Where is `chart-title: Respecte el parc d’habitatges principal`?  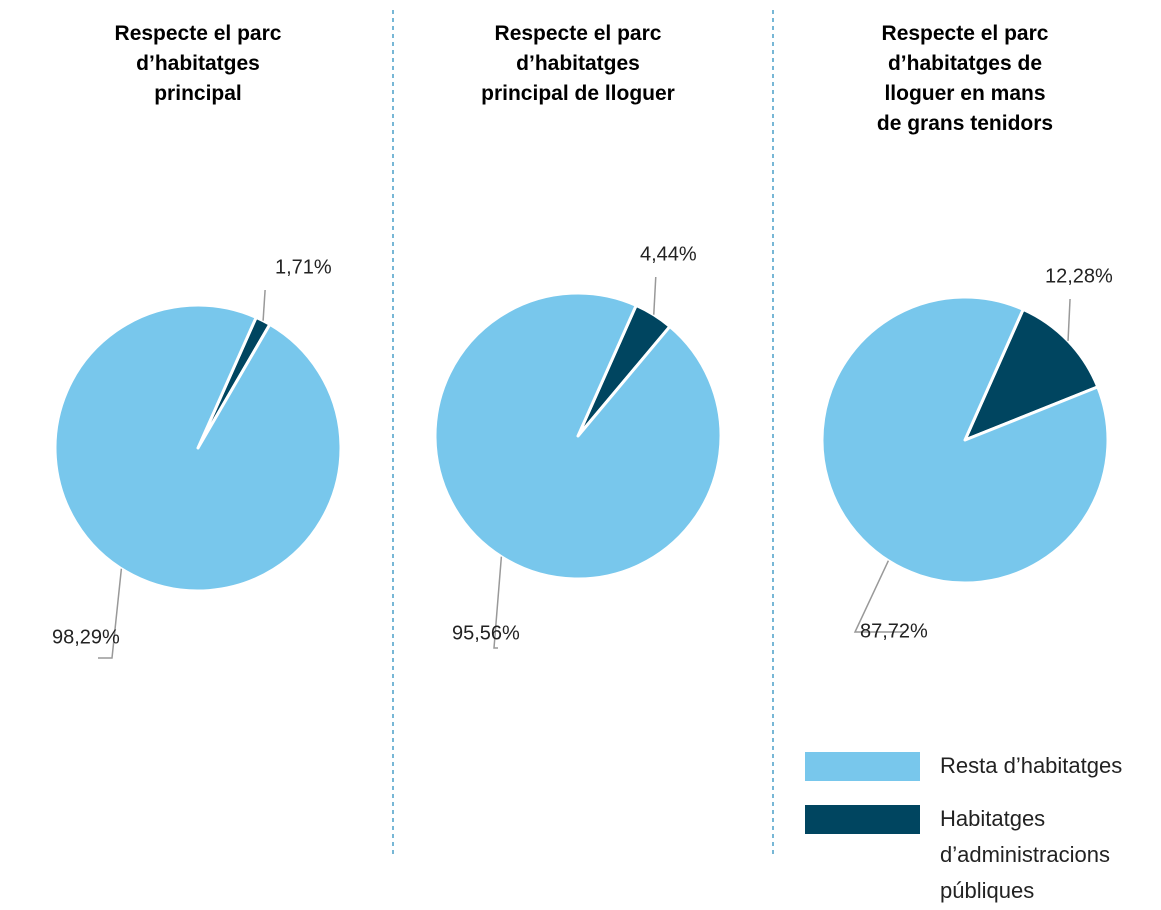 chart-title: Respecte el parc d’habitatges principal is located at coordinates (198, 63).